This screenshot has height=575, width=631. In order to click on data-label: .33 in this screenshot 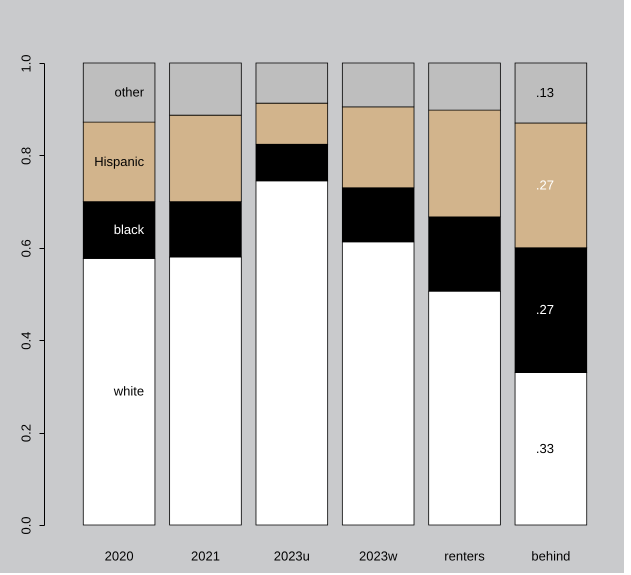, I will do `click(545, 448)`.